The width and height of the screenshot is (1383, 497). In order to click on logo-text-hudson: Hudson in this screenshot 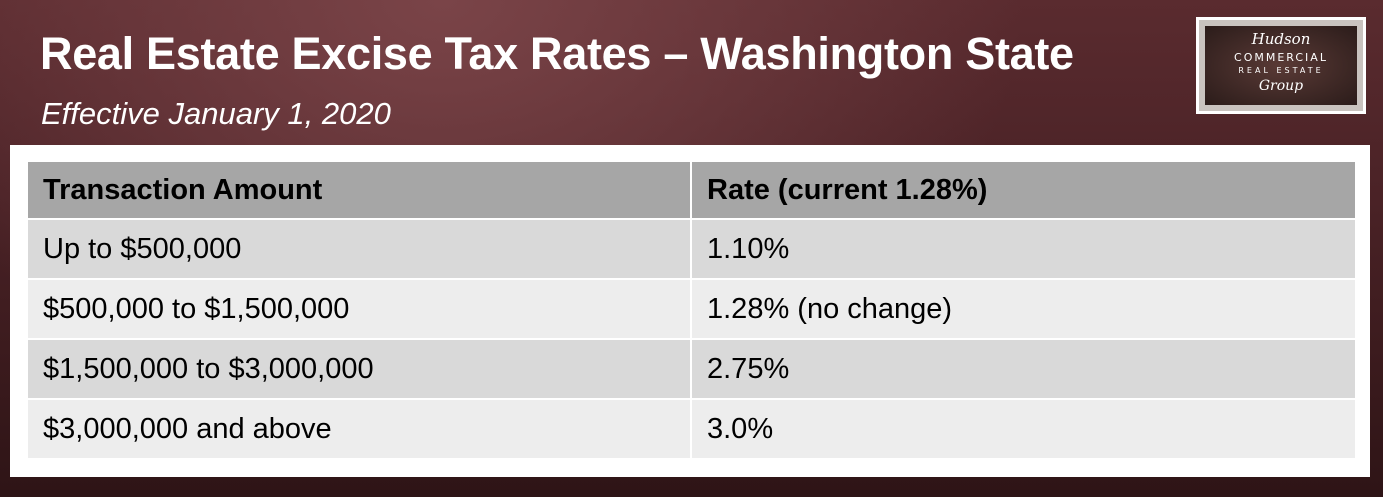, I will do `click(1281, 39)`.